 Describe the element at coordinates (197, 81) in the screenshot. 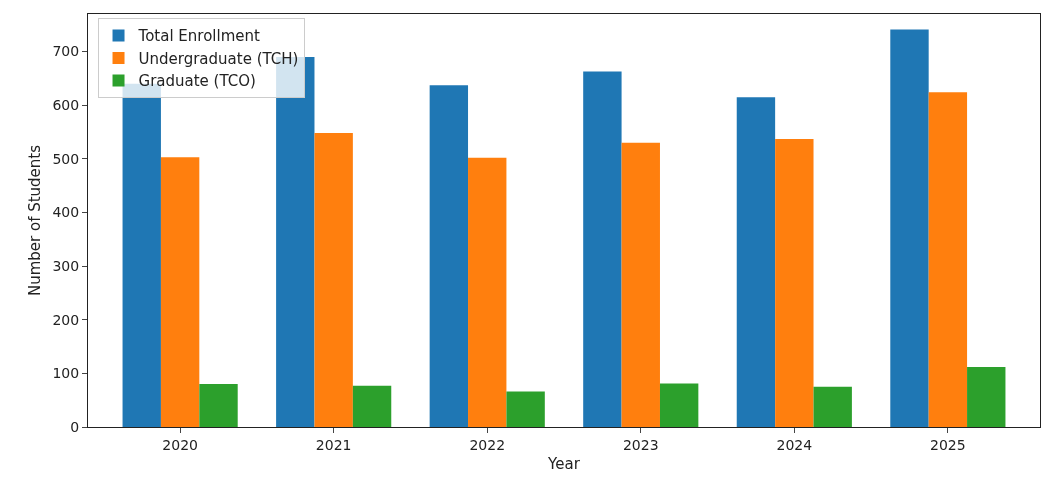

I see `legend-label: Graduate (TCO)` at that location.